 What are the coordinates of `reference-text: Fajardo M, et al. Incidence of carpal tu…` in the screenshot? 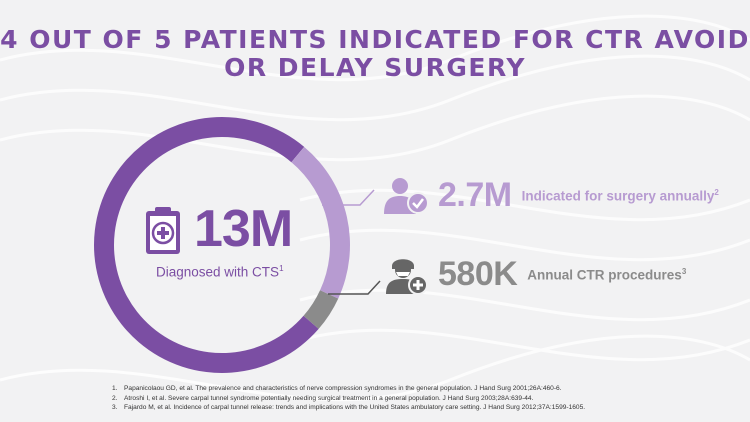 It's located at (355, 408).